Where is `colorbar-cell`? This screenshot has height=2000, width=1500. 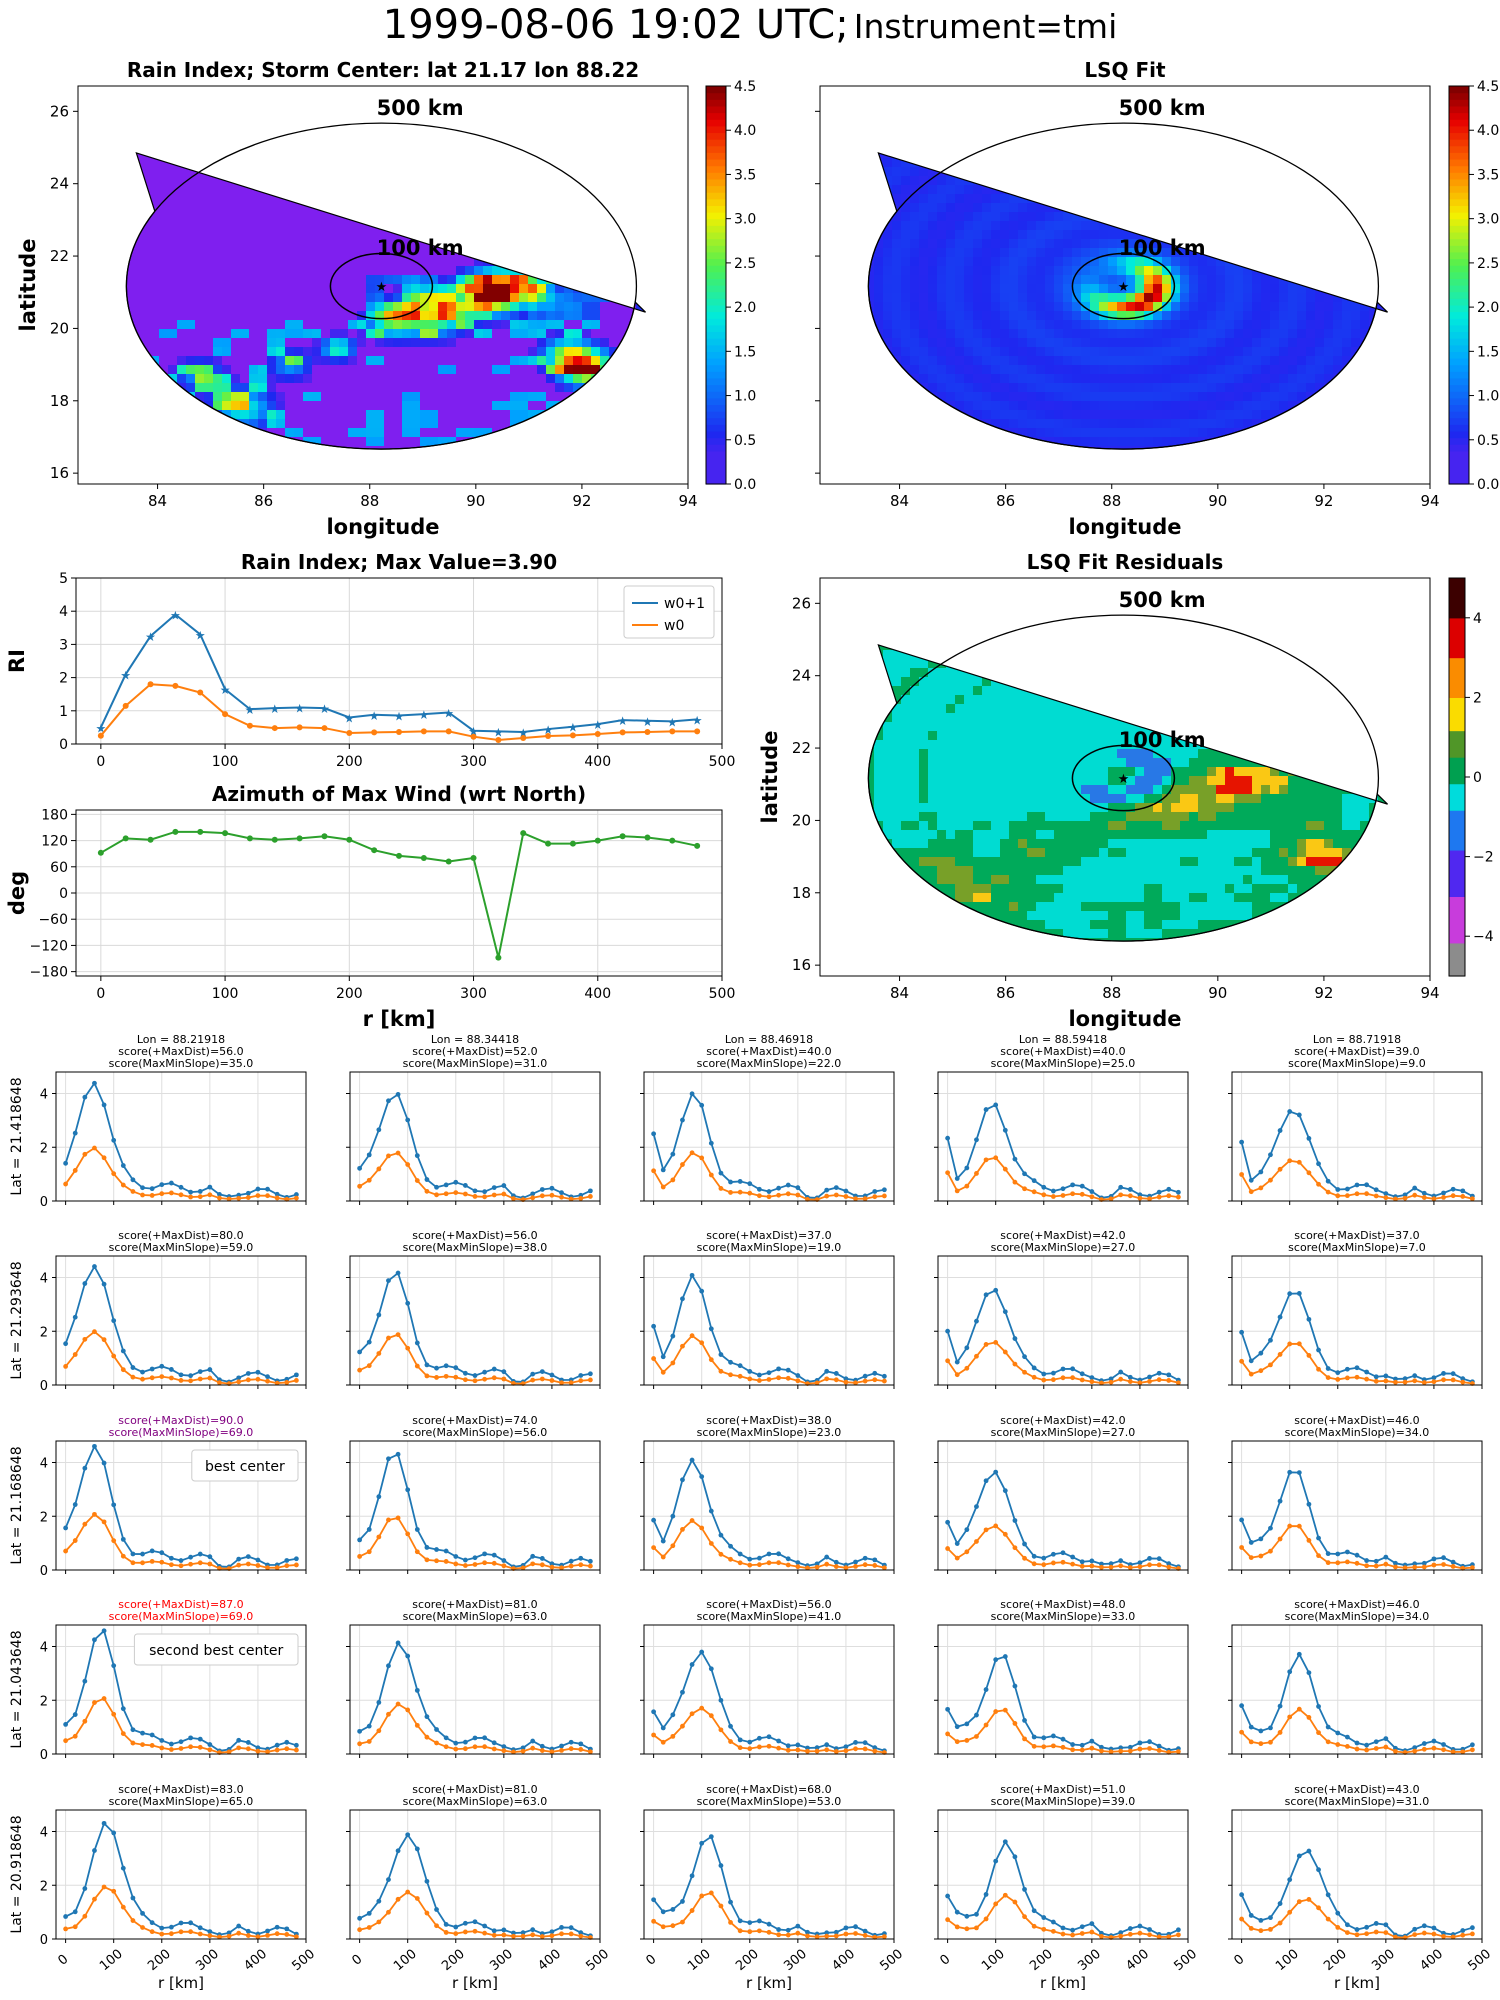 colorbar-cell is located at coordinates (716, 249).